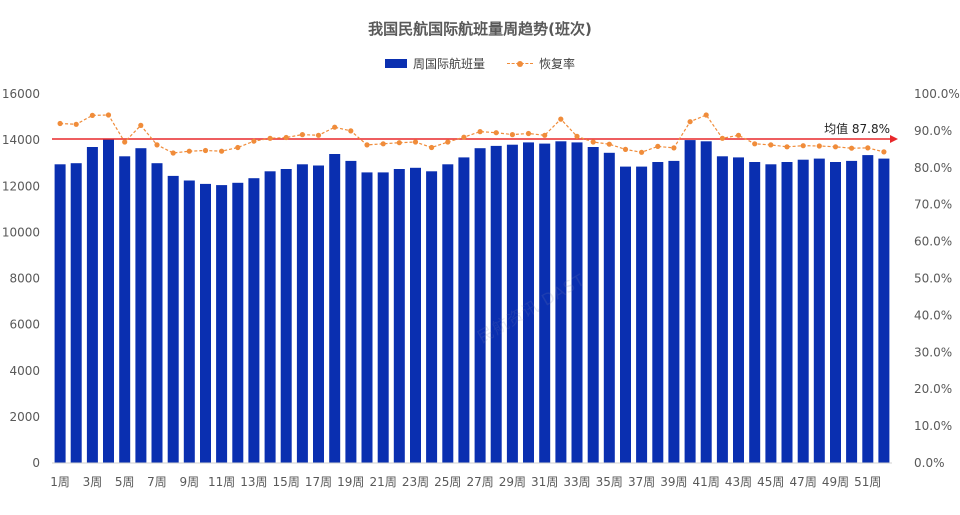 Image resolution: width=960 pixels, height=515 pixels. Describe the element at coordinates (577, 136) in the screenshot. I see `point-33周` at that location.